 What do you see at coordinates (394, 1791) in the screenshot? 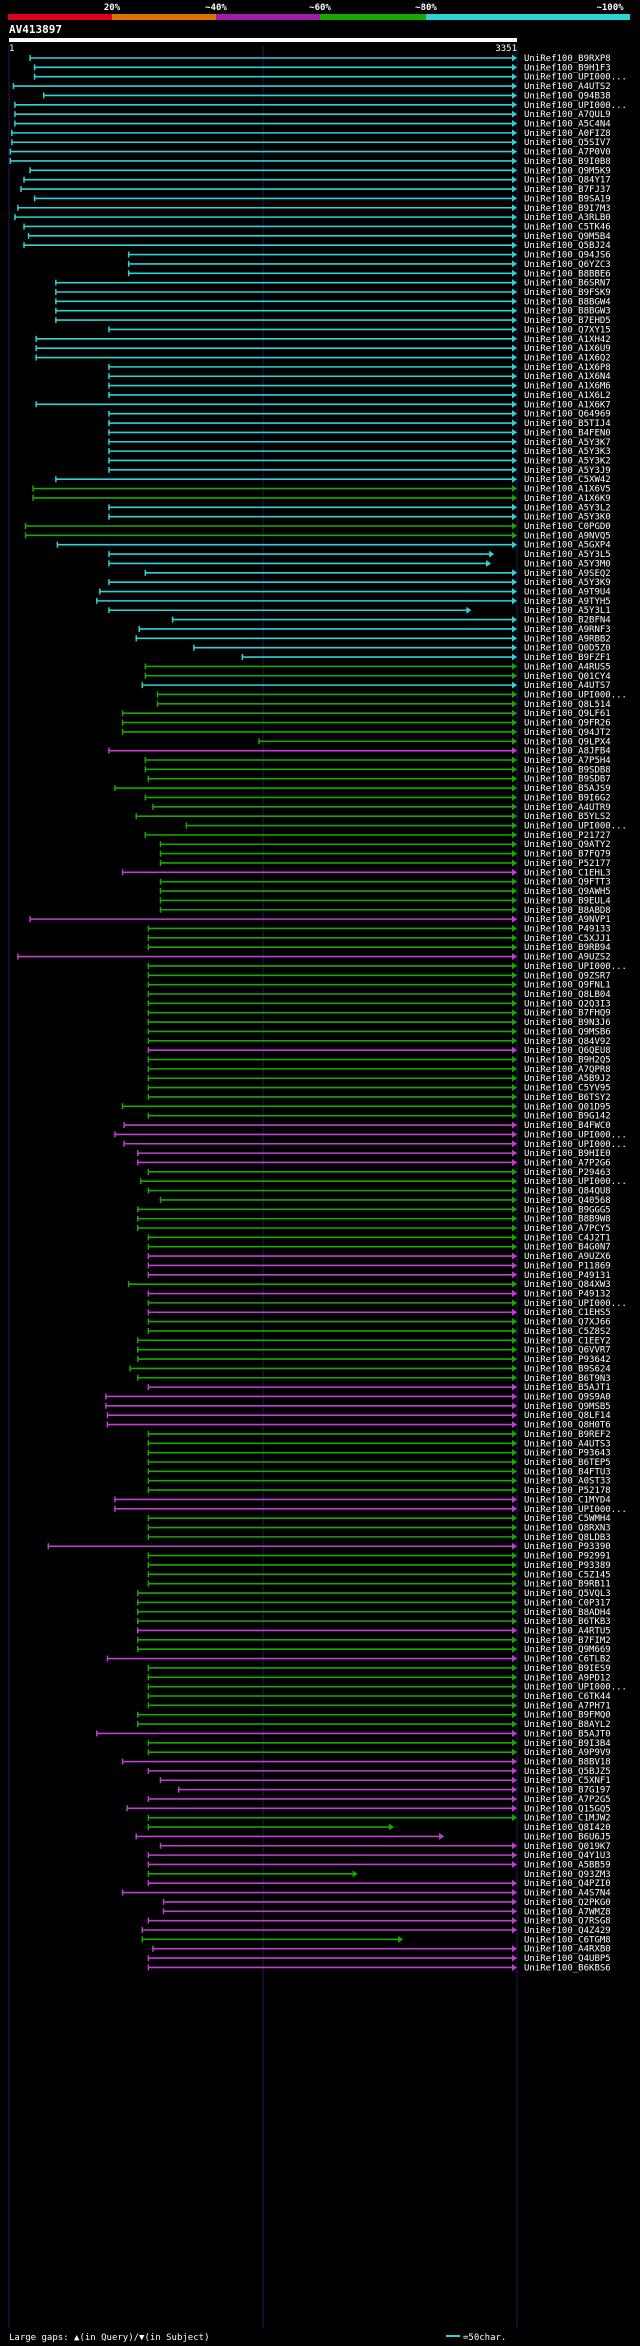
I see `hit-row: UniRef100_B7G197` at bounding box center [394, 1791].